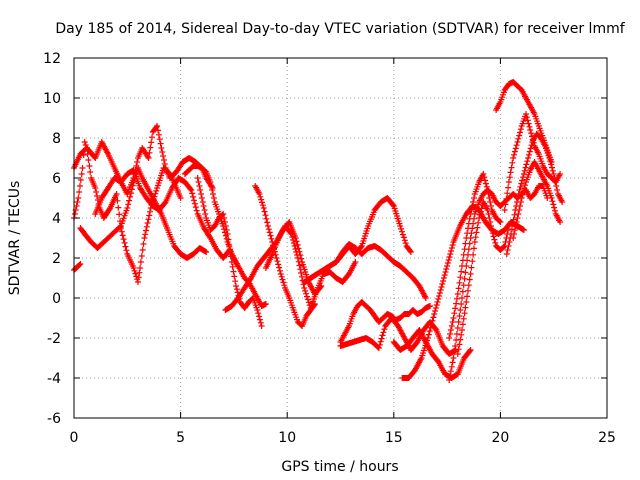  I want to click on y-tick-label: 8, so click(56, 139).